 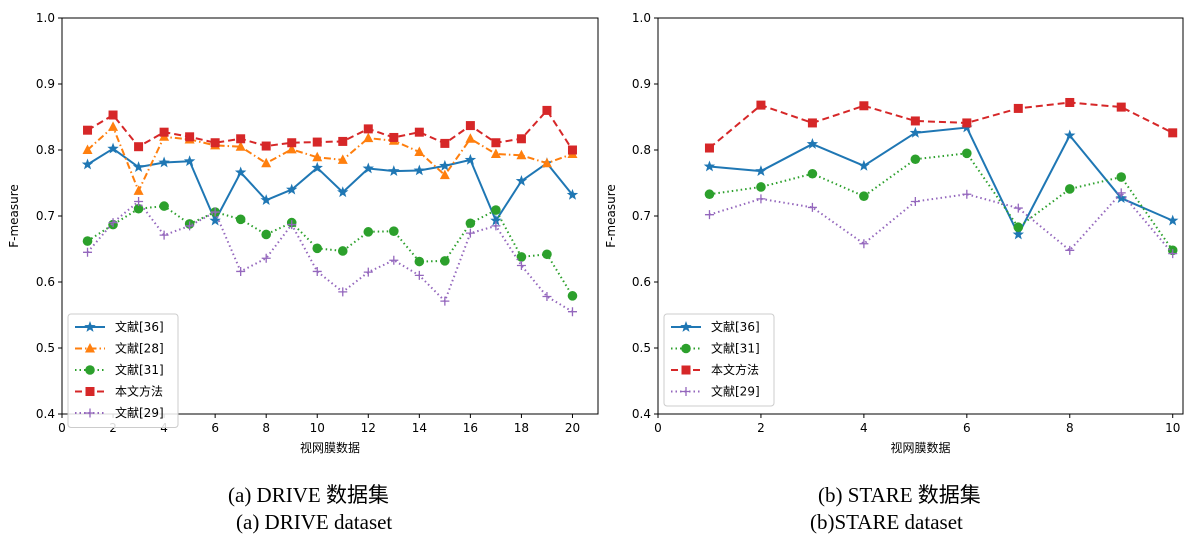 What do you see at coordinates (735, 391) in the screenshot?
I see `legend-label-3: 文献[29]` at bounding box center [735, 391].